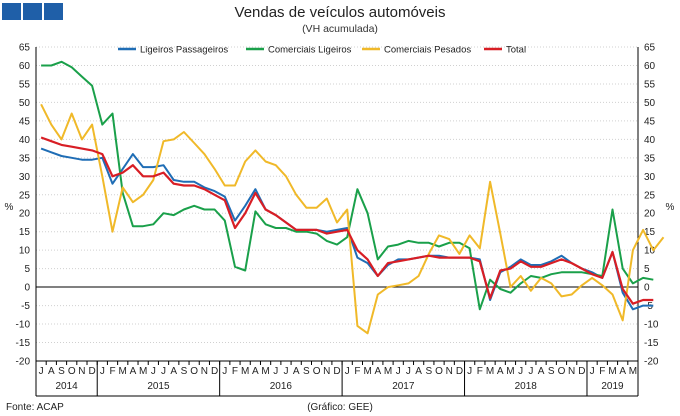 The height and width of the screenshot is (416, 680). Describe the element at coordinates (158, 386) in the screenshot. I see `year-label: 2015` at that location.